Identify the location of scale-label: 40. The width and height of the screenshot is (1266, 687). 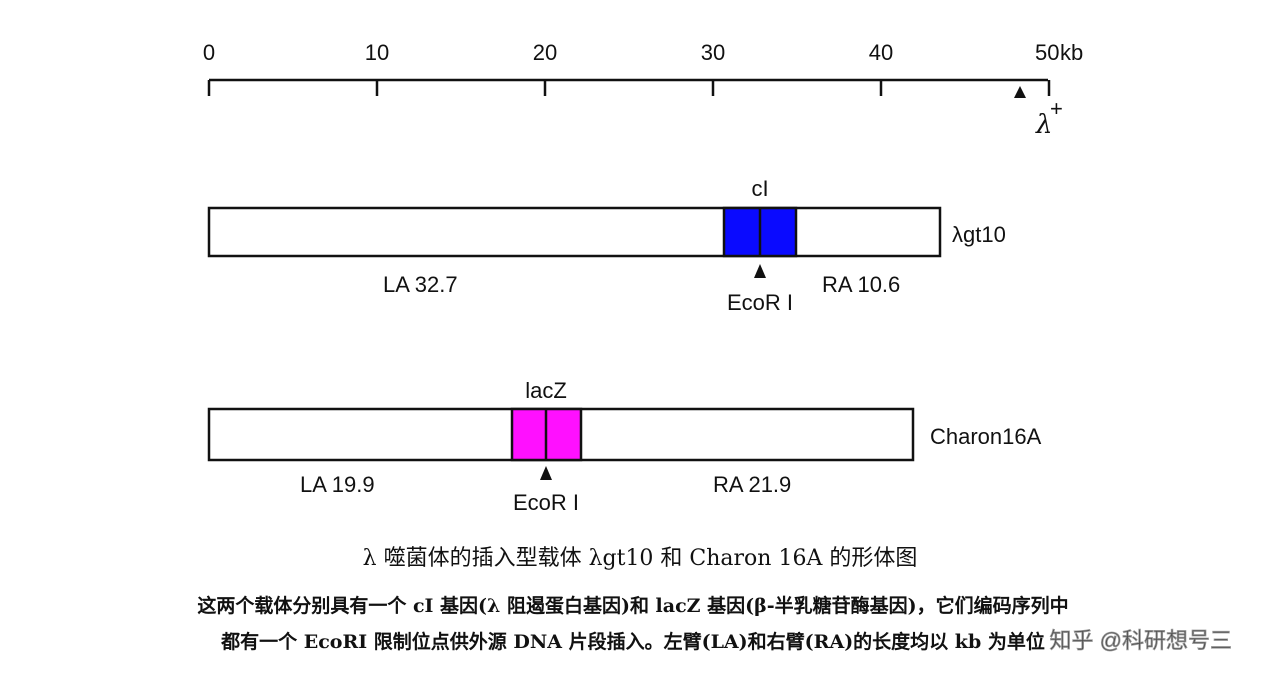
(881, 52).